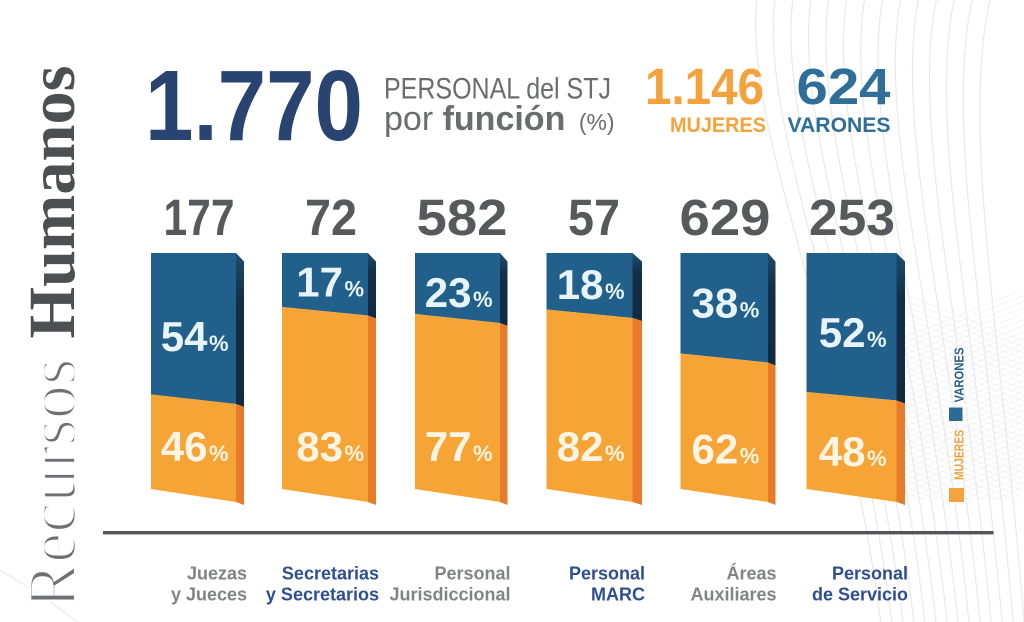 This screenshot has height=622, width=1024. What do you see at coordinates (319, 282) in the screenshot?
I see `svg-text: 17` at bounding box center [319, 282].